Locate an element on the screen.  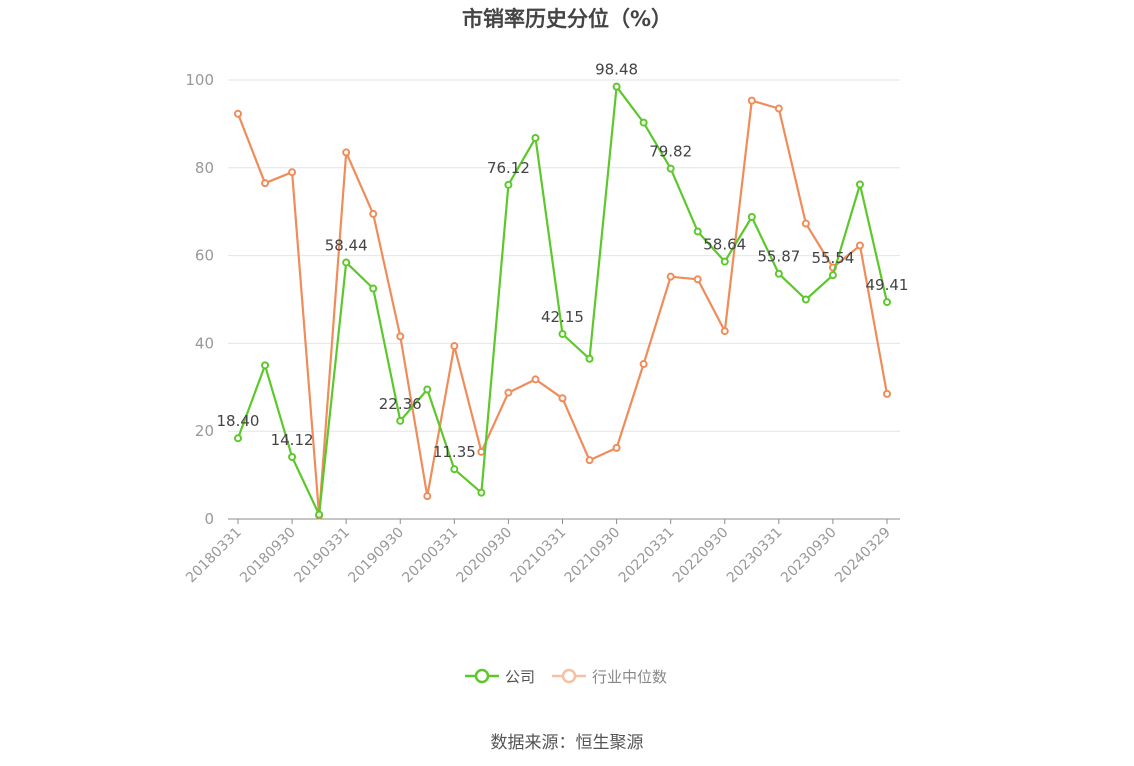
legend-label: 公司 is located at coordinates (520, 677).